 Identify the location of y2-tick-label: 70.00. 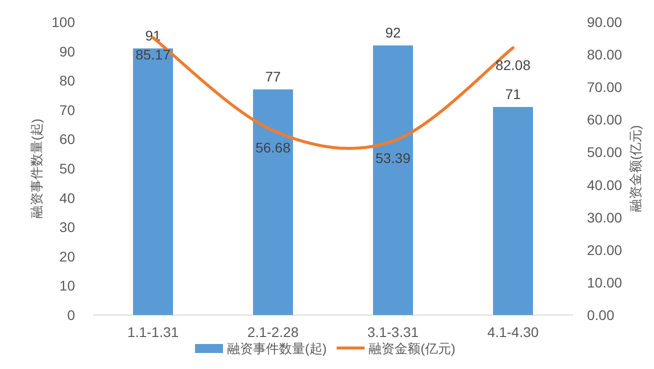
(604, 87).